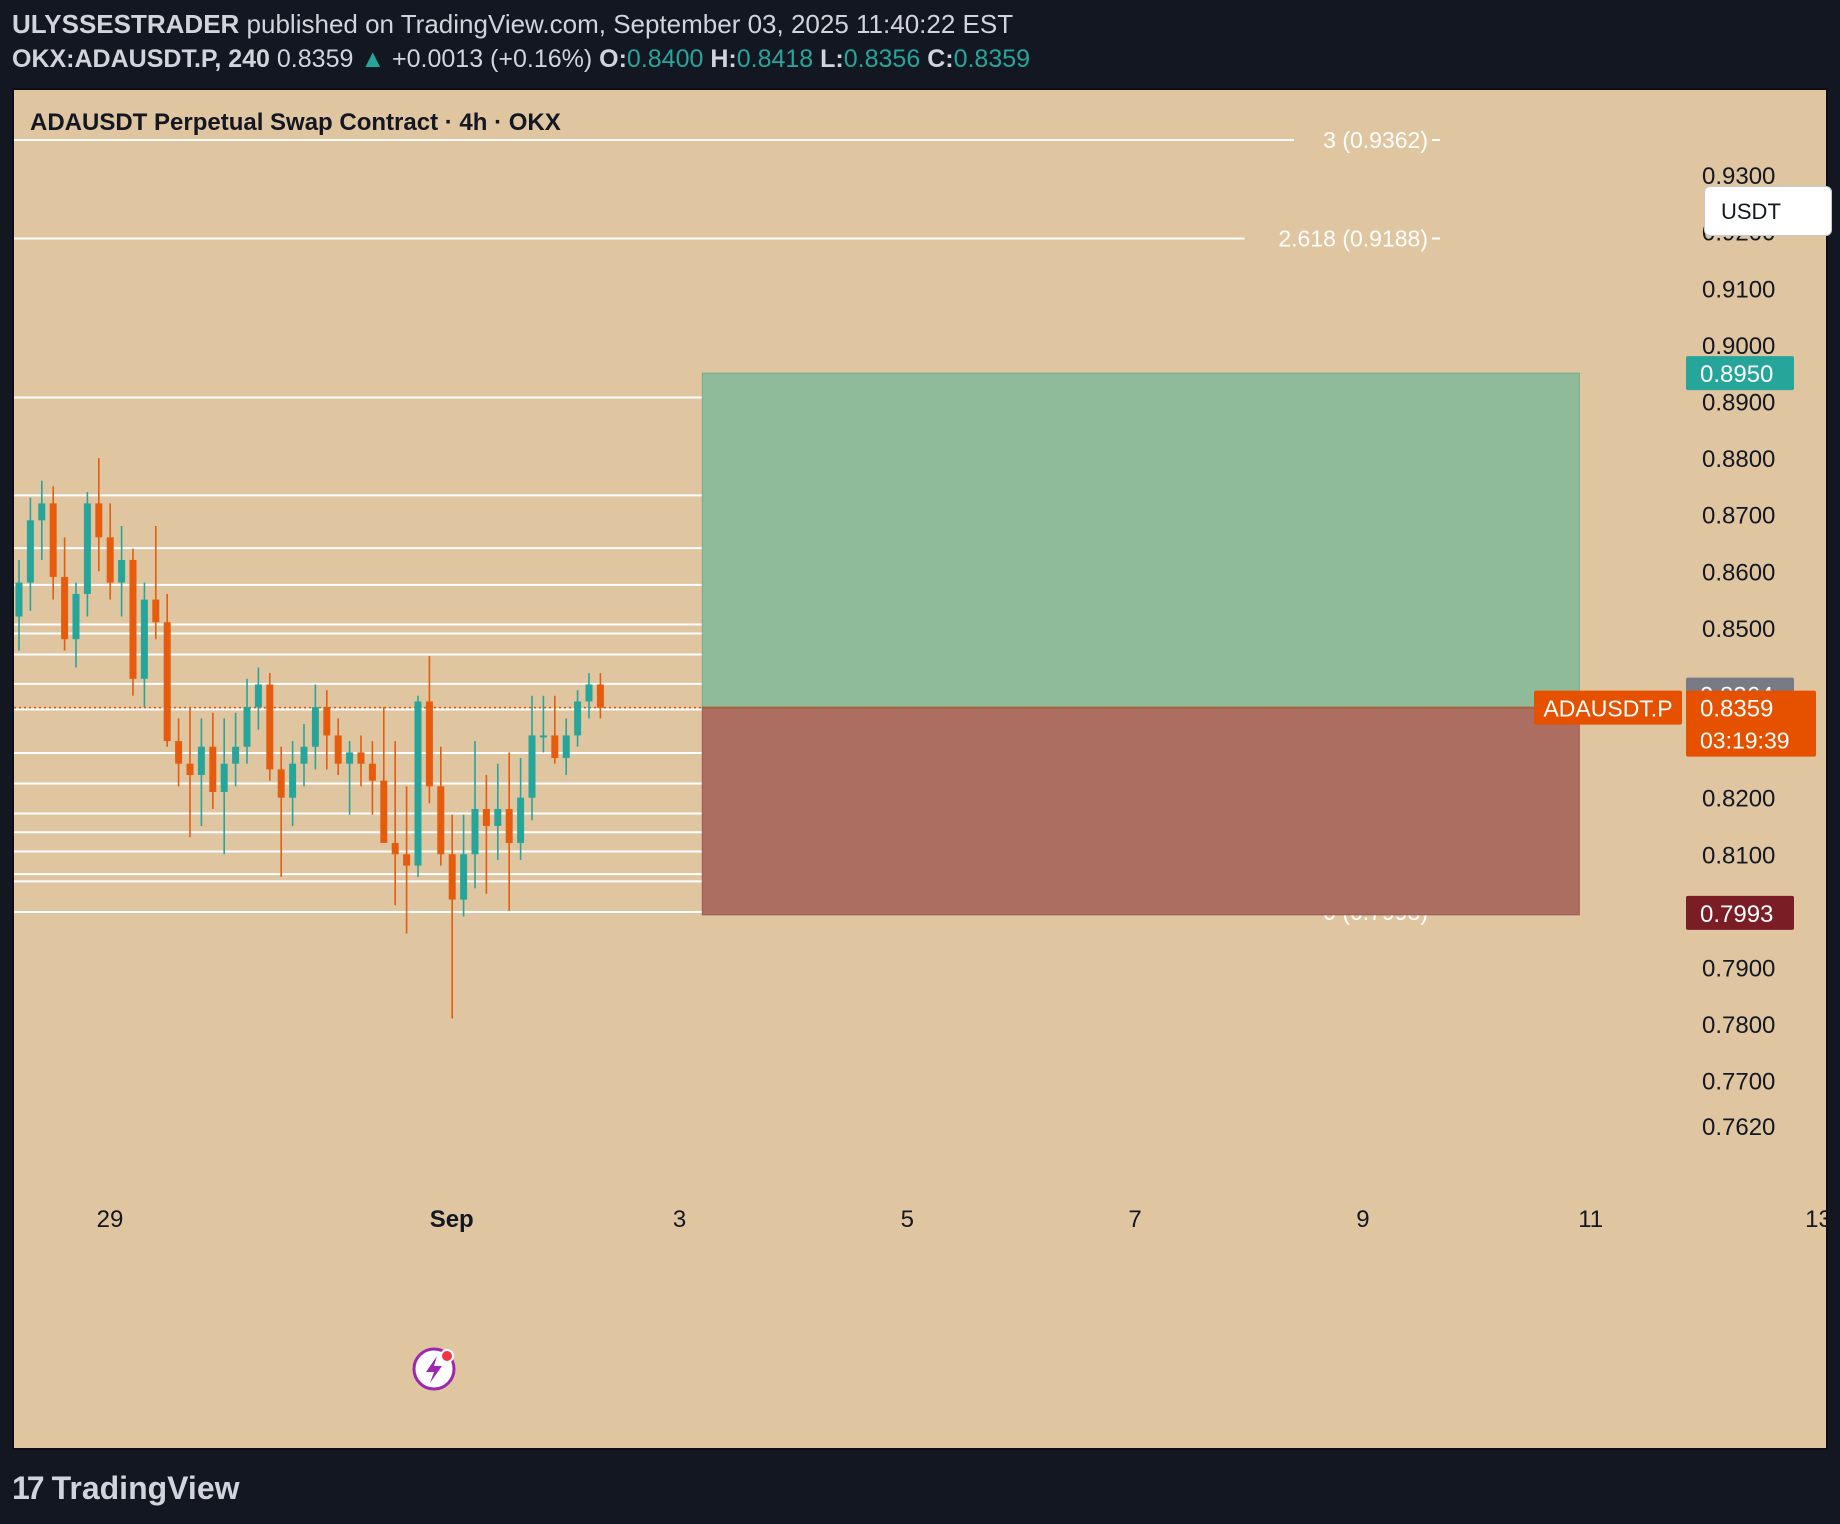 The image size is (1840, 1524). What do you see at coordinates (1738, 855) in the screenshot?
I see `price-axis-tick: 0.8100` at bounding box center [1738, 855].